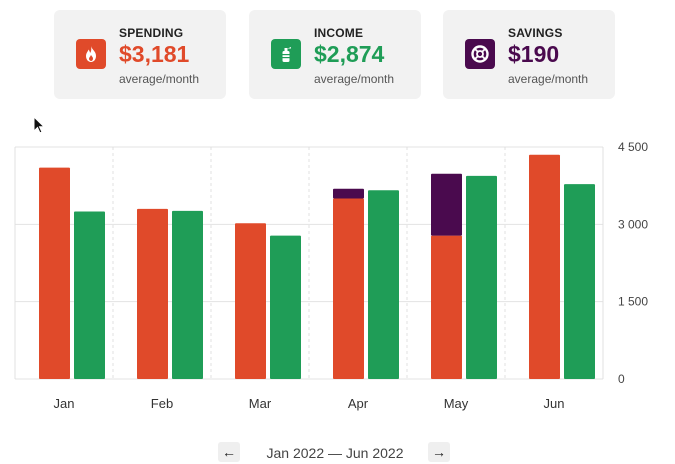  Describe the element at coordinates (91, 54) in the screenshot. I see `flame-icon` at that location.